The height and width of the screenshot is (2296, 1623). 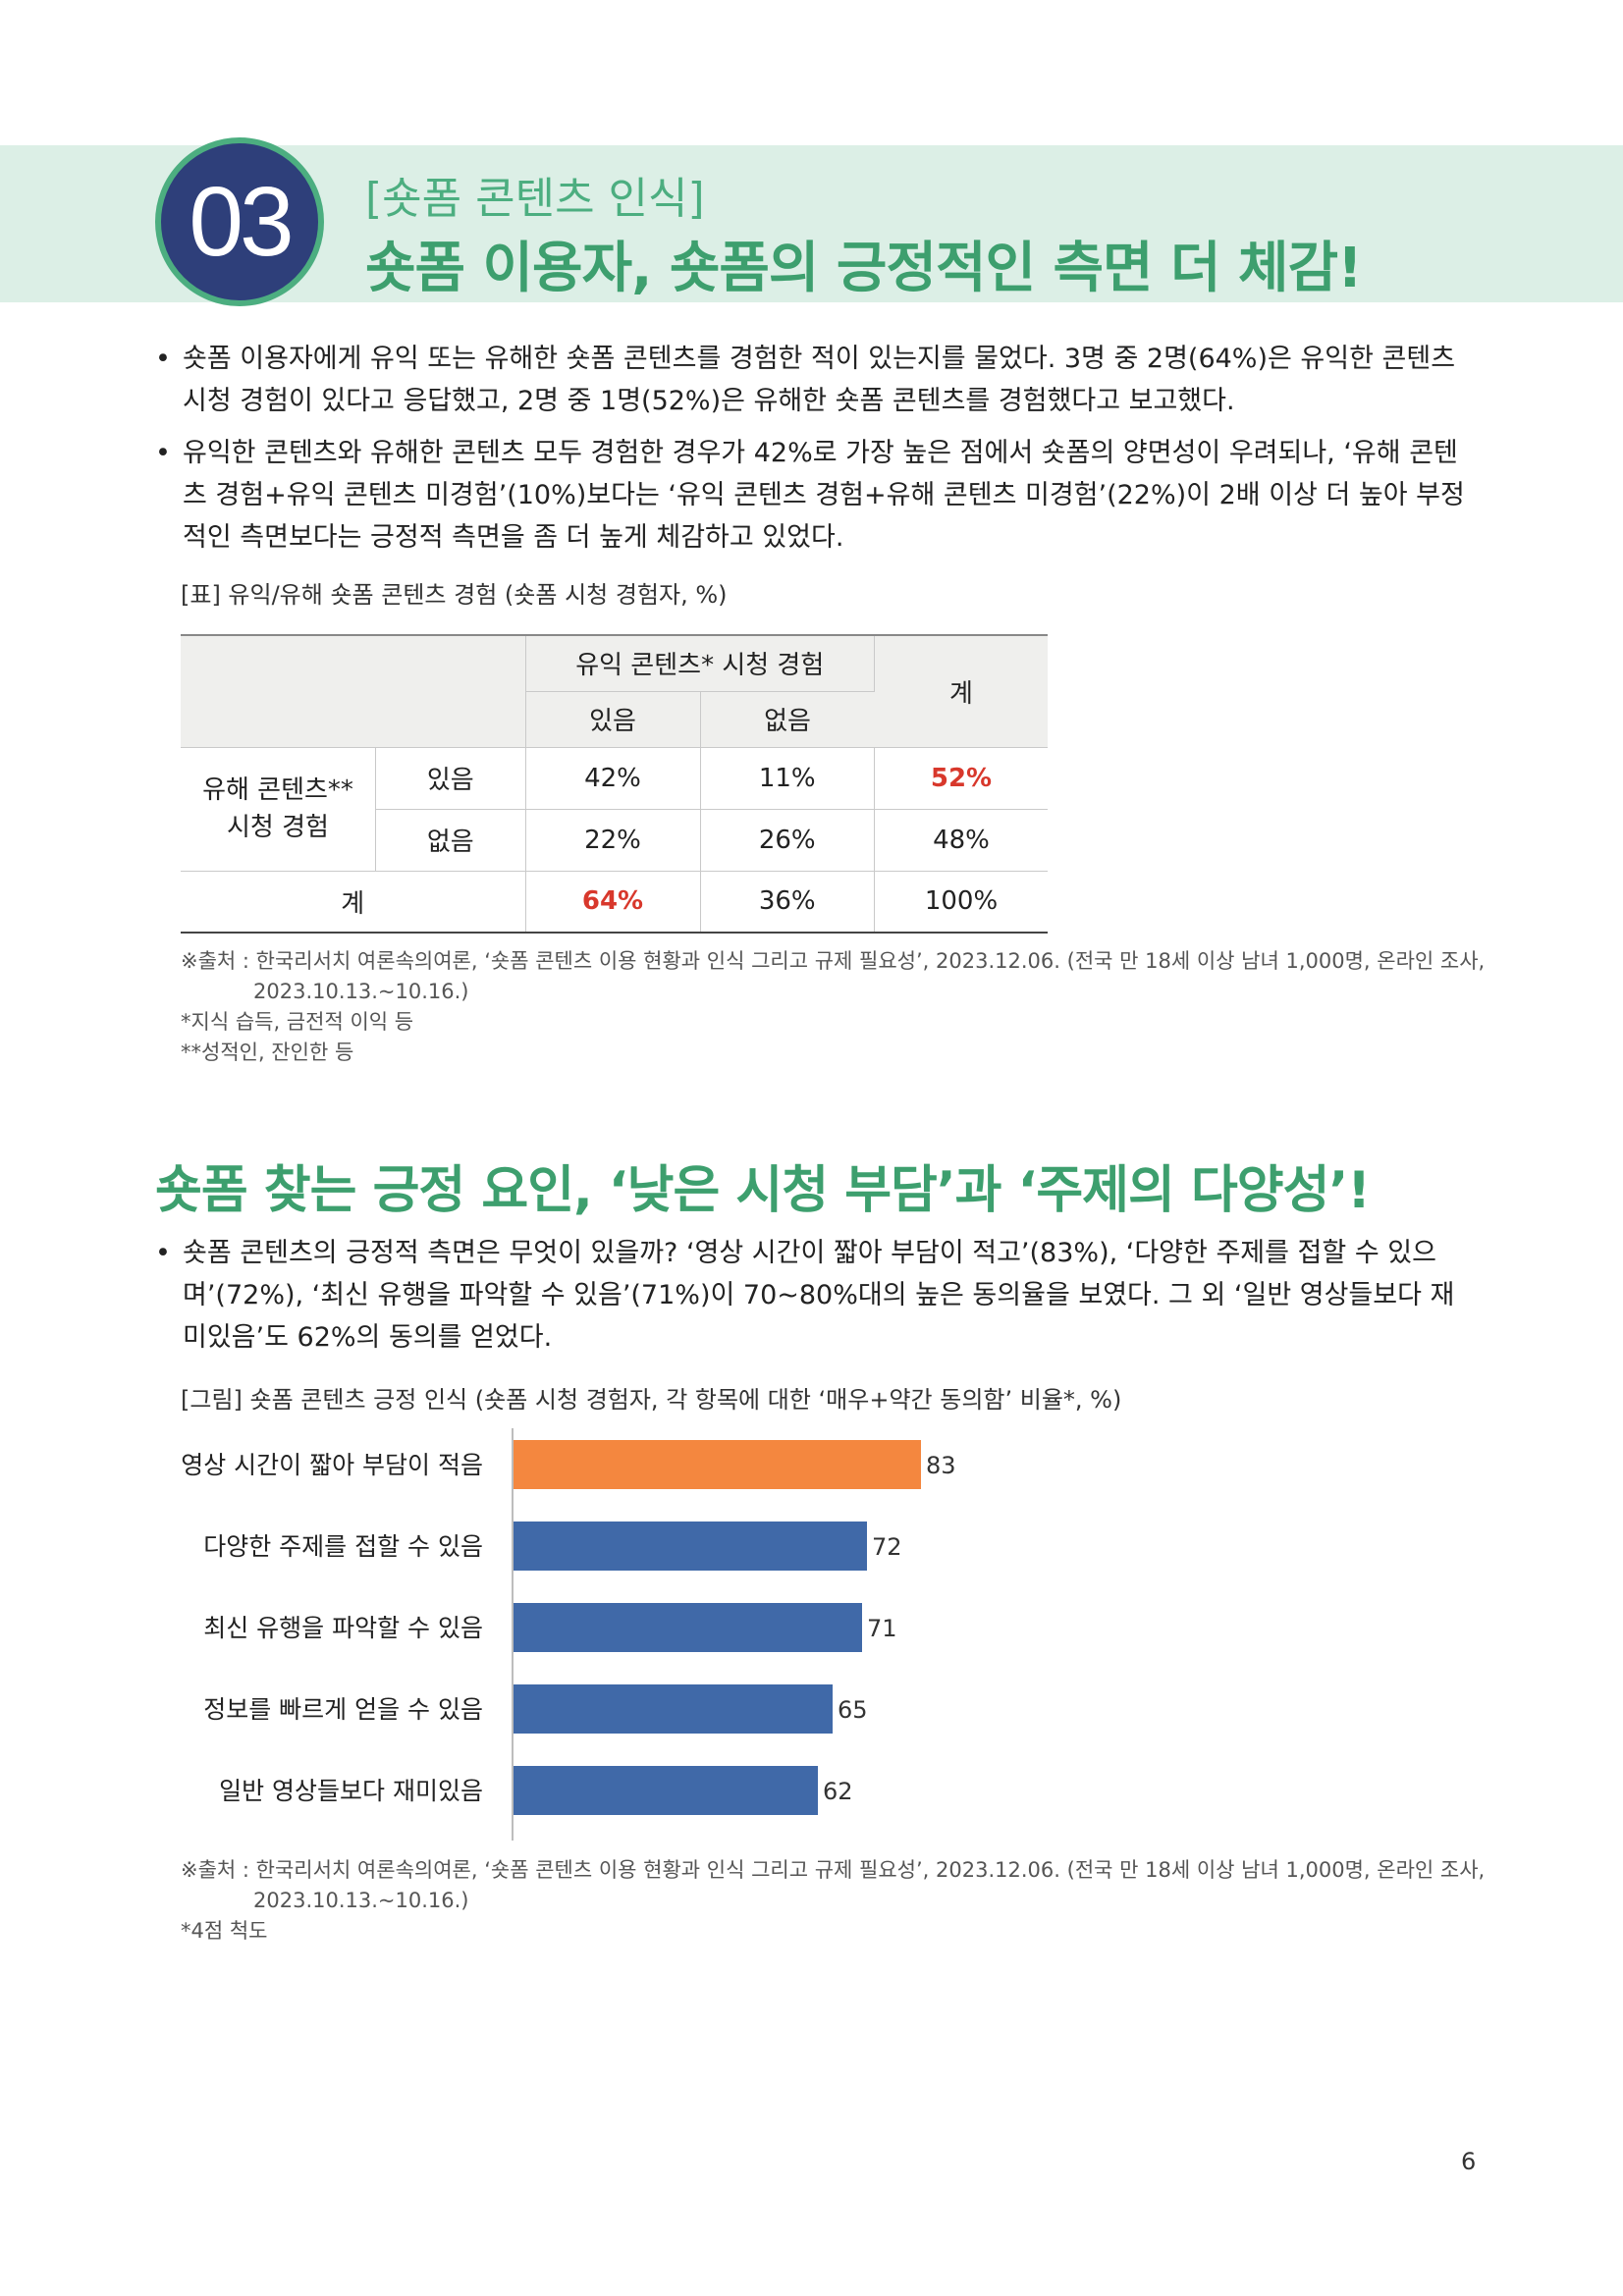 What do you see at coordinates (700, 663) in the screenshot?
I see `col-group-header: 유익 콘텐츠* 시청 경험` at bounding box center [700, 663].